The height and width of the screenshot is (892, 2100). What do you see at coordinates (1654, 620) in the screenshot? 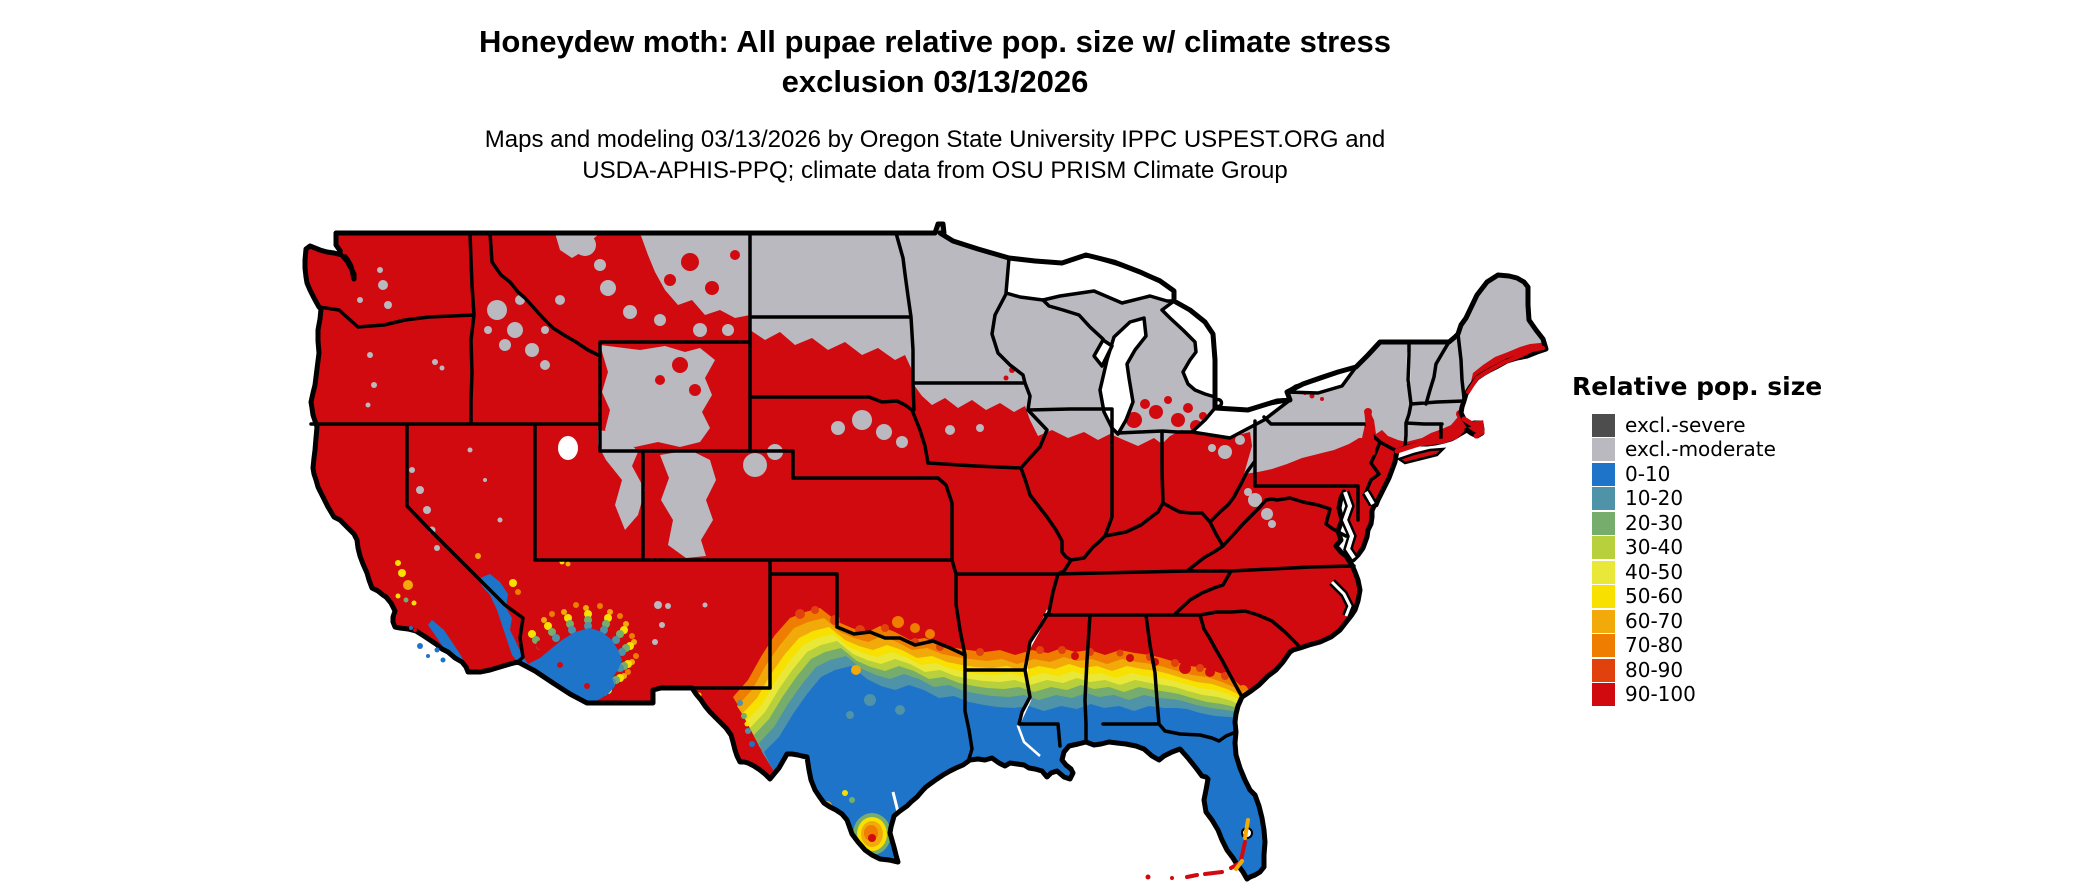
I see `legend-item-label: 60-70` at bounding box center [1654, 620].